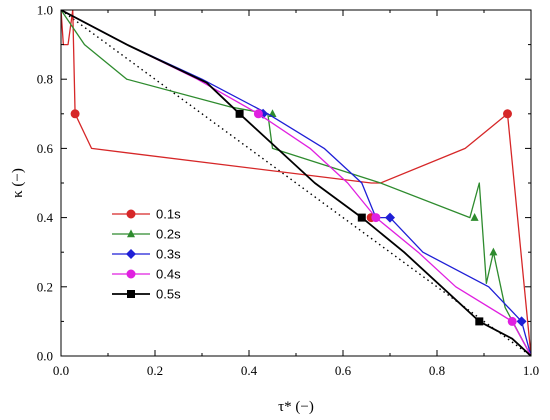 The height and width of the screenshot is (420, 550). Describe the element at coordinates (296, 407) in the screenshot. I see `x-axis-title: τ* (−)` at that location.